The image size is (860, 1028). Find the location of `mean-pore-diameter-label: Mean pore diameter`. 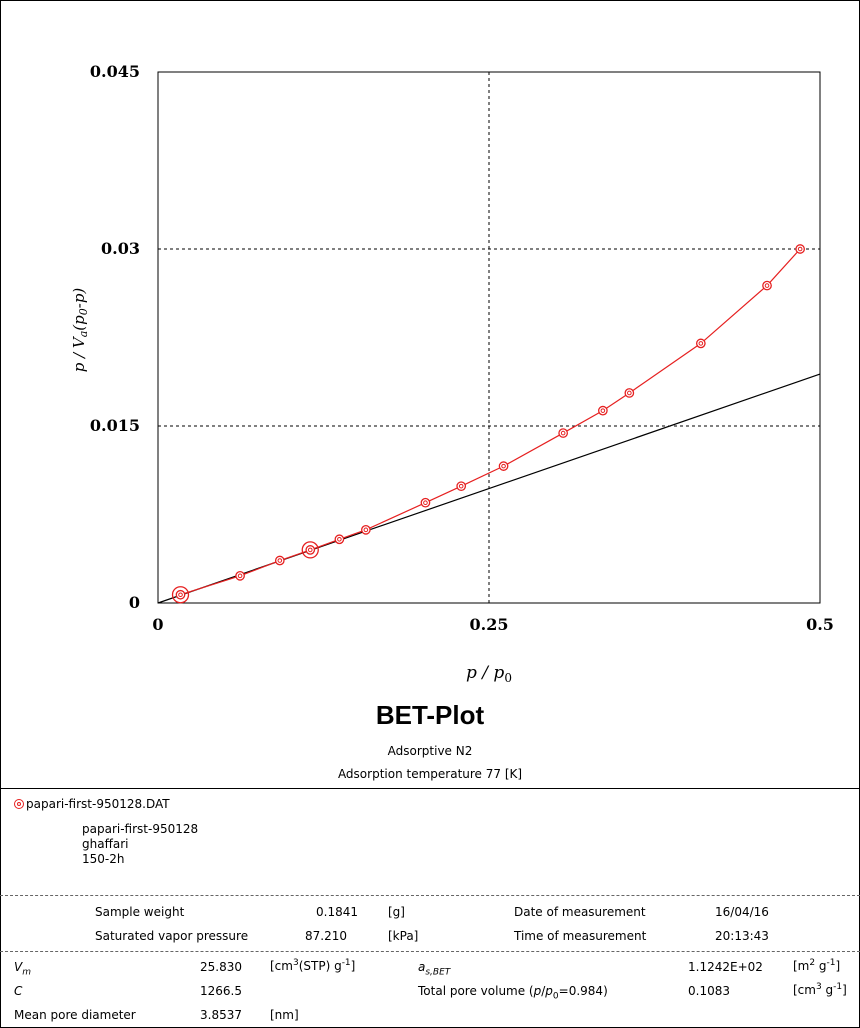

mean-pore-diameter-label: Mean pore diameter is located at coordinates (75, 1015).